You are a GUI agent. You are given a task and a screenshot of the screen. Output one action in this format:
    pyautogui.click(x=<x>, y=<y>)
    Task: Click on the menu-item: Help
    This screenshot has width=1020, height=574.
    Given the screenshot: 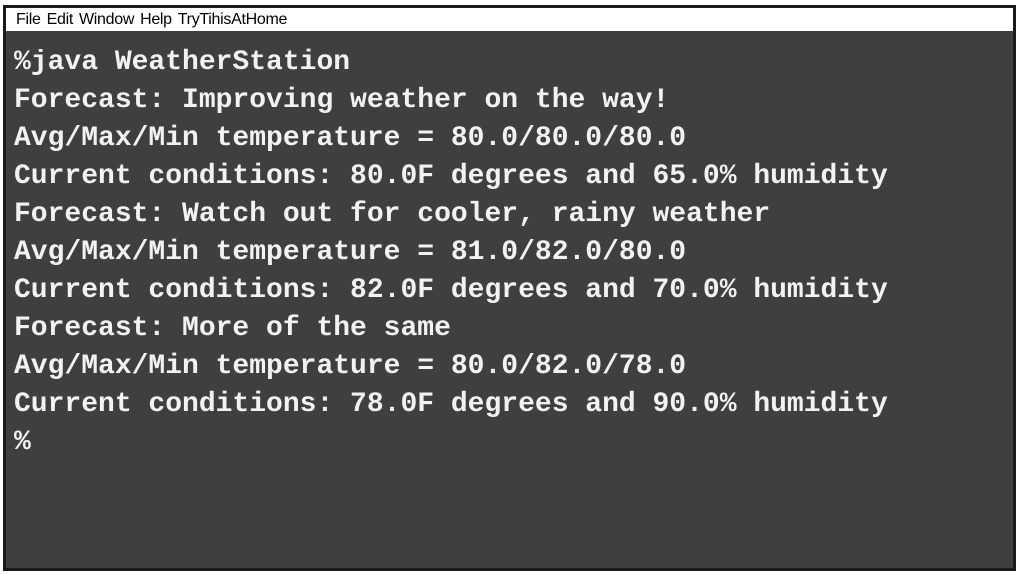 What is the action you would take?
    pyautogui.click(x=156, y=19)
    